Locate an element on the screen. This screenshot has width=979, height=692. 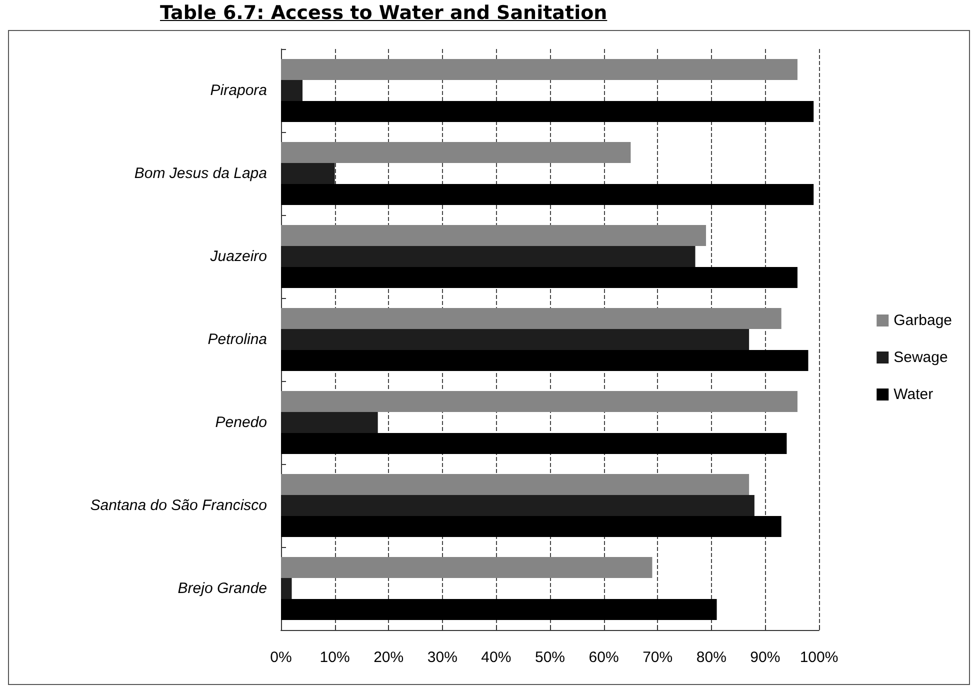
x-tick-label: 80% is located at coordinates (711, 657).